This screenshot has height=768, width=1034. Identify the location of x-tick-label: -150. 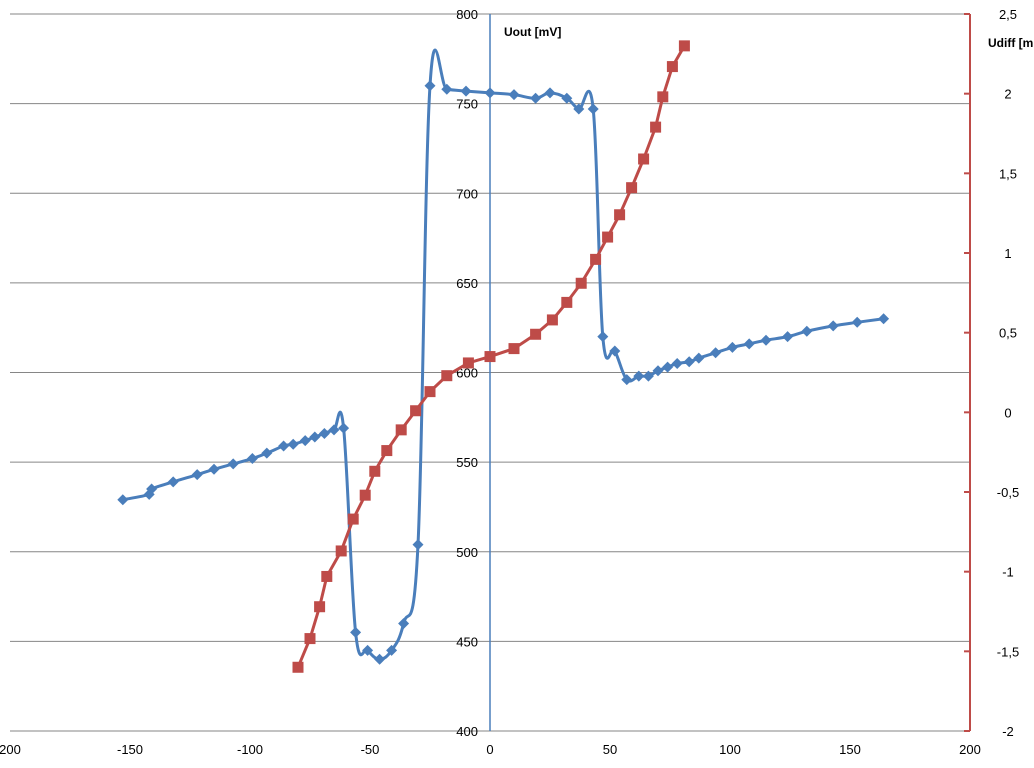
(130, 749).